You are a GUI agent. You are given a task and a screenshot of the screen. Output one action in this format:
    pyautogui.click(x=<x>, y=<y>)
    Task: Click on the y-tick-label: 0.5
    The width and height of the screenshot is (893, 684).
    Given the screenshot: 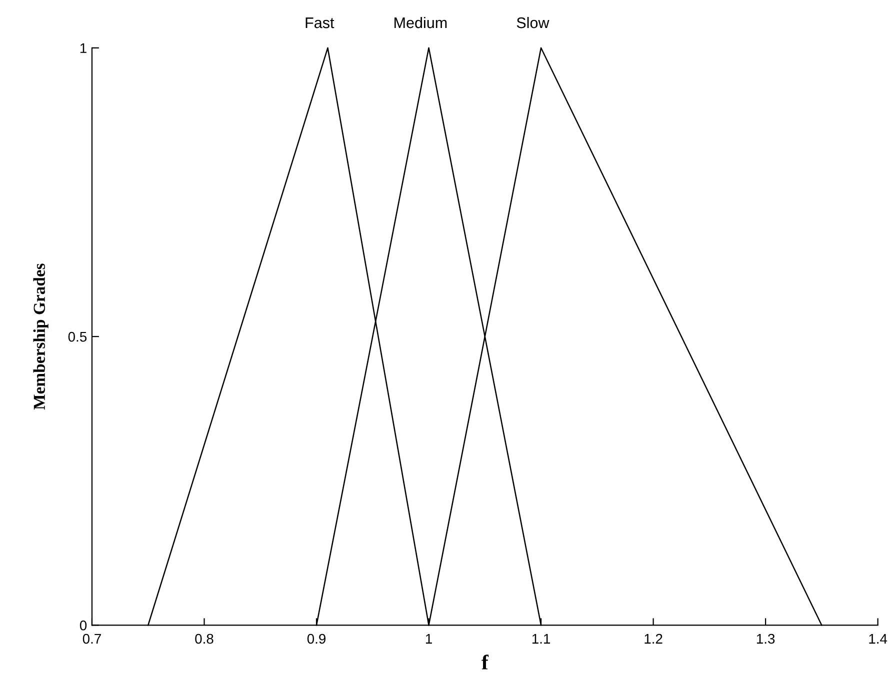 What is the action you would take?
    pyautogui.click(x=77, y=337)
    